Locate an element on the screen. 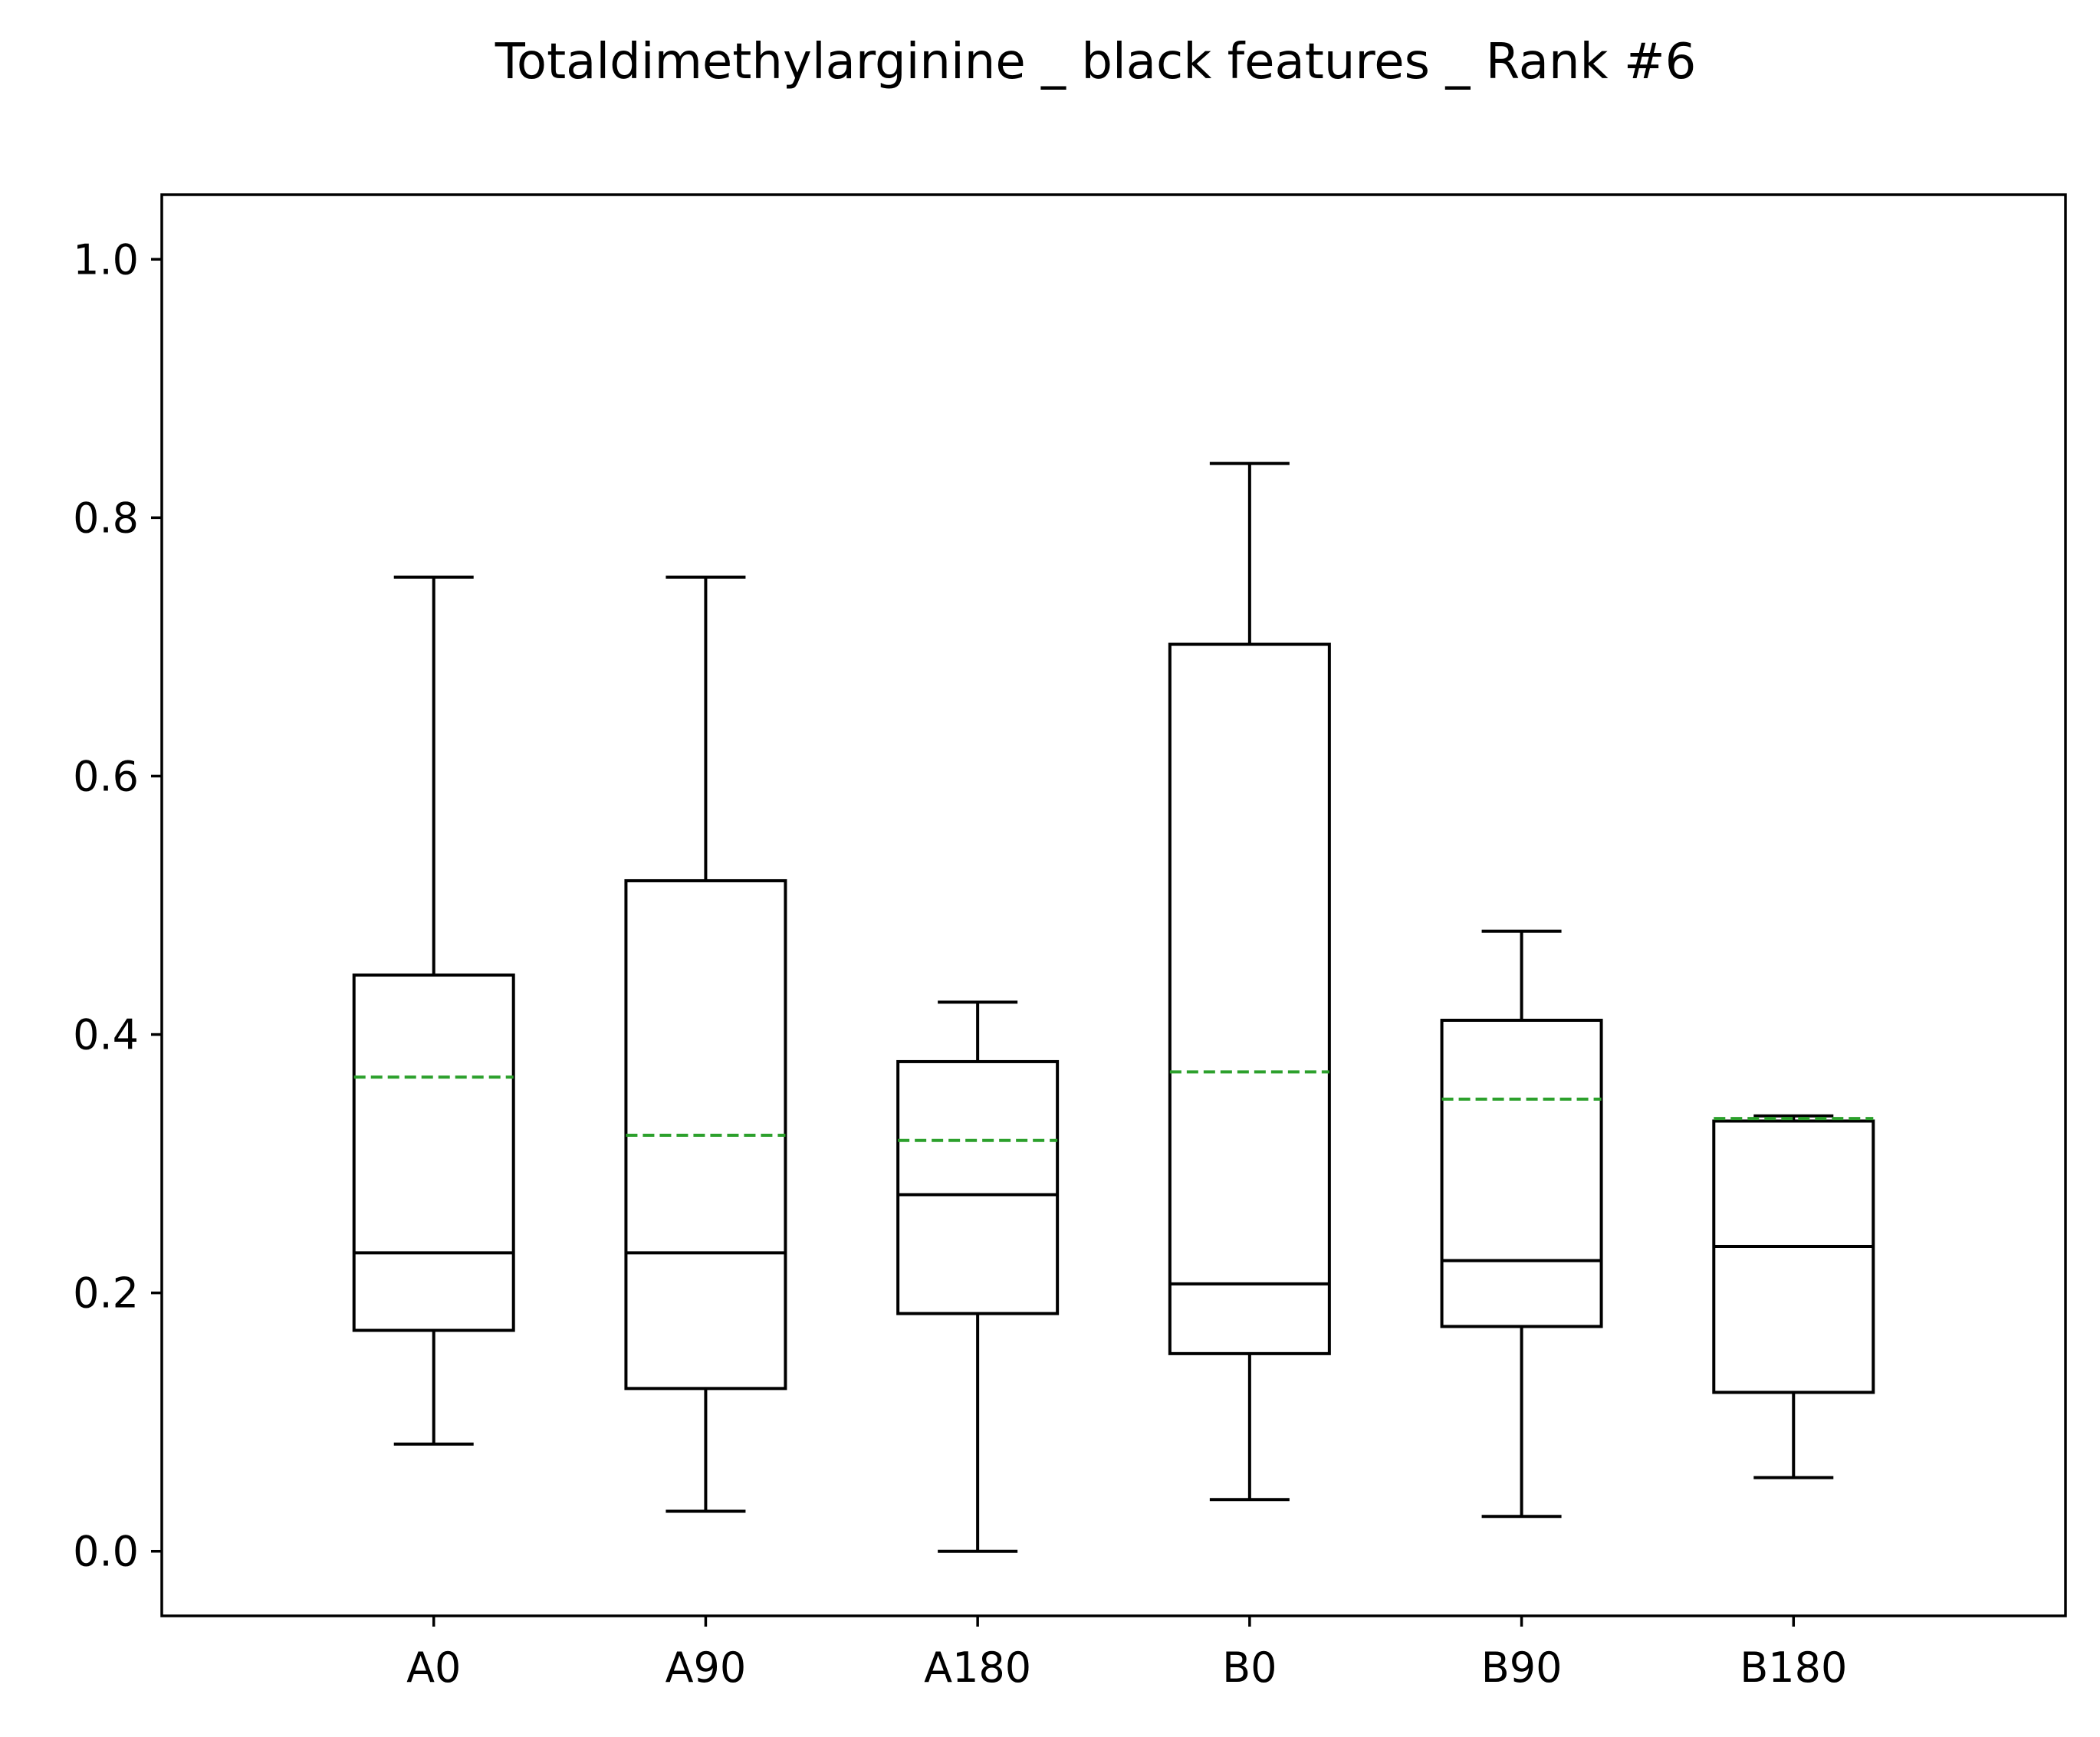 This screenshot has height=1737, width=2100. box-B0 is located at coordinates (1249, 981).